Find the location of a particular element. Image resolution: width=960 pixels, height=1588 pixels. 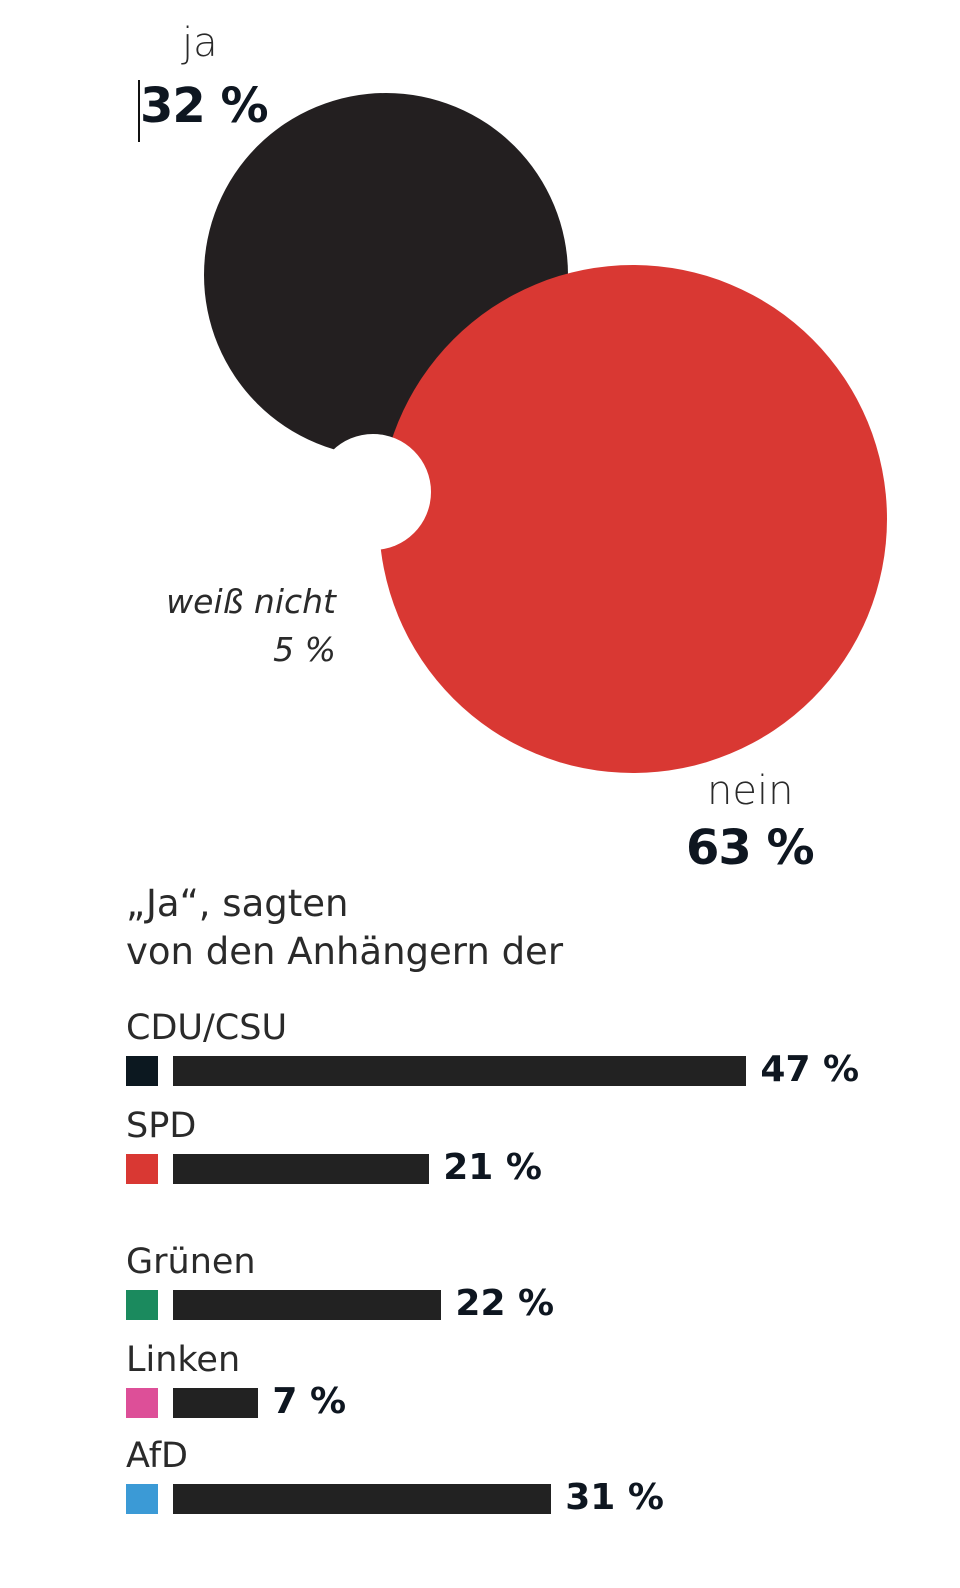

bar-line: 22 % is located at coordinates (340, 1303).